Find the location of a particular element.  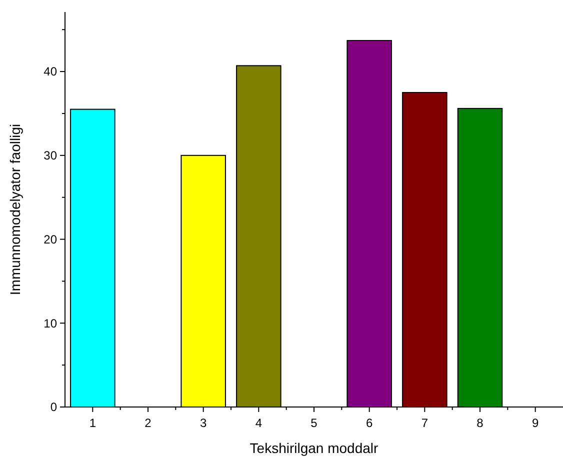

x-tick-label: 8 is located at coordinates (480, 423).